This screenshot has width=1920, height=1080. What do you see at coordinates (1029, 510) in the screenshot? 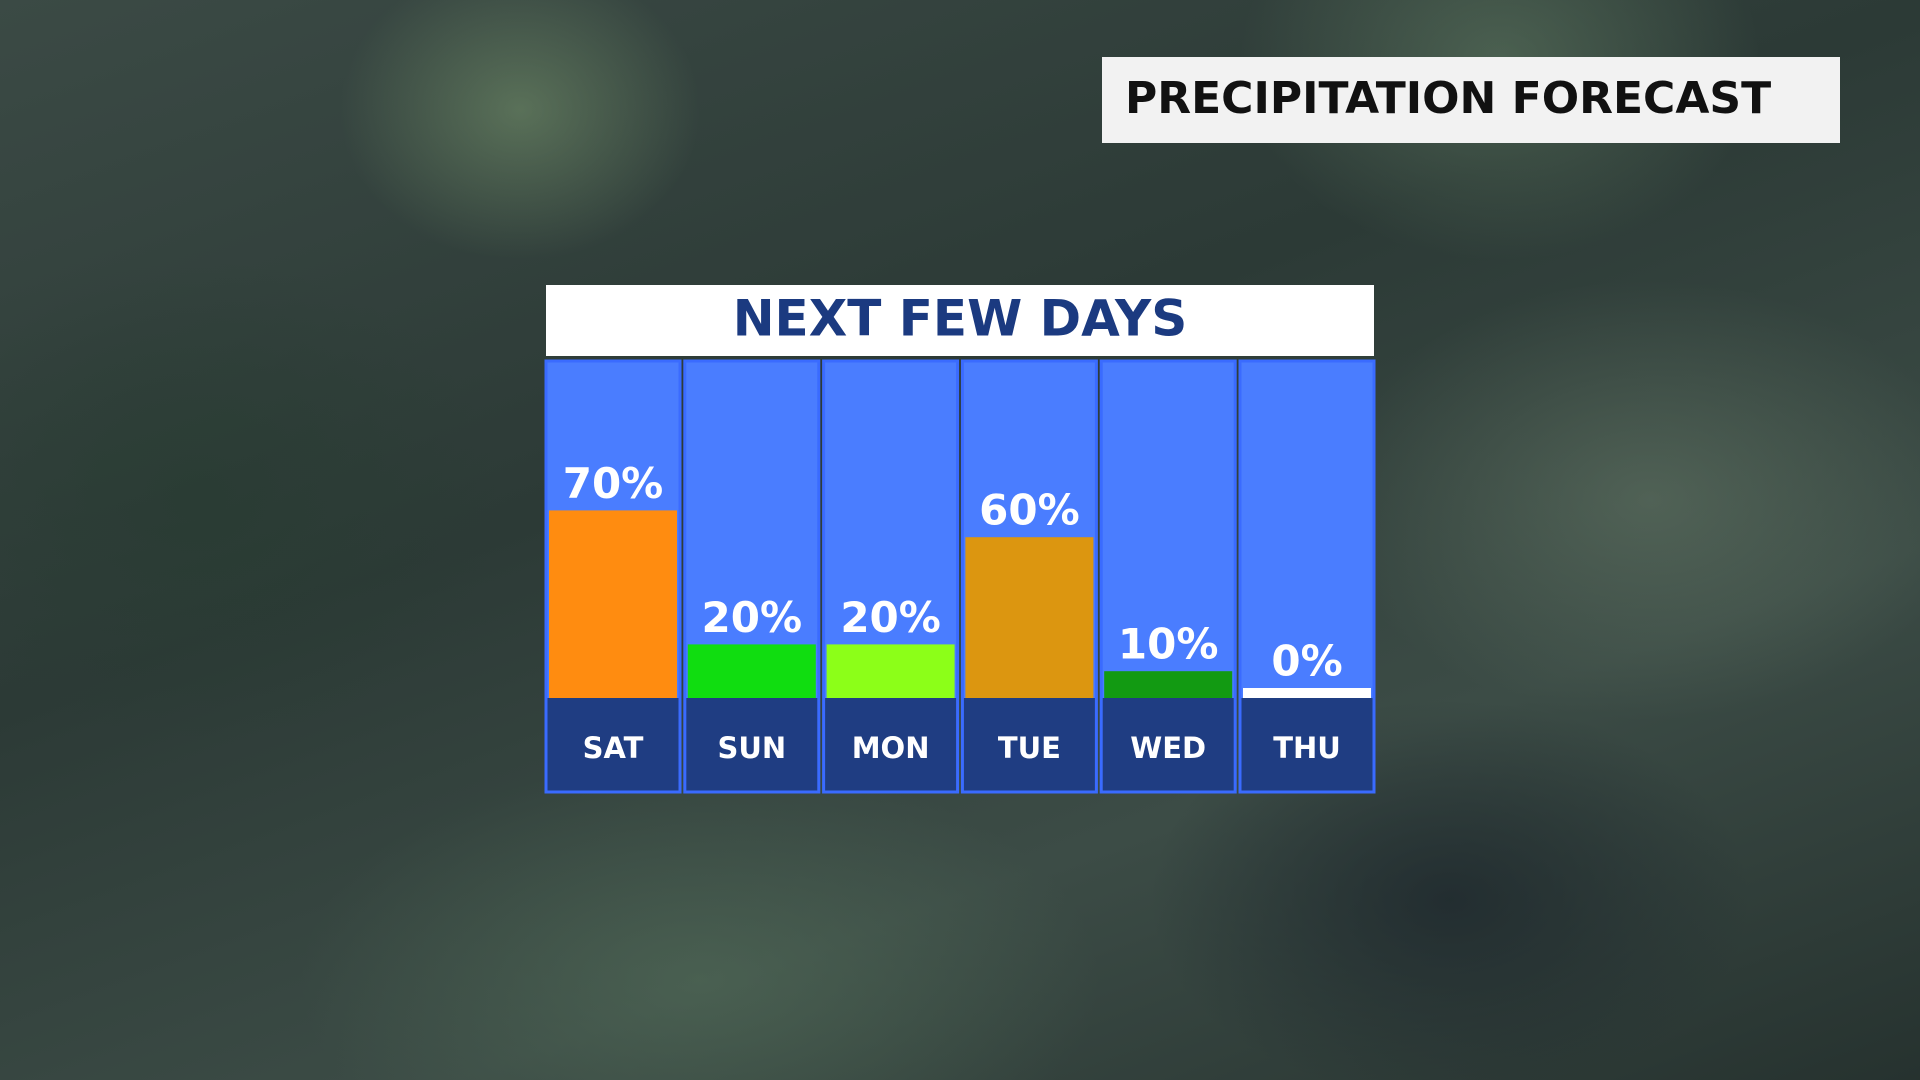
I see `value-label: 60%` at bounding box center [1029, 510].